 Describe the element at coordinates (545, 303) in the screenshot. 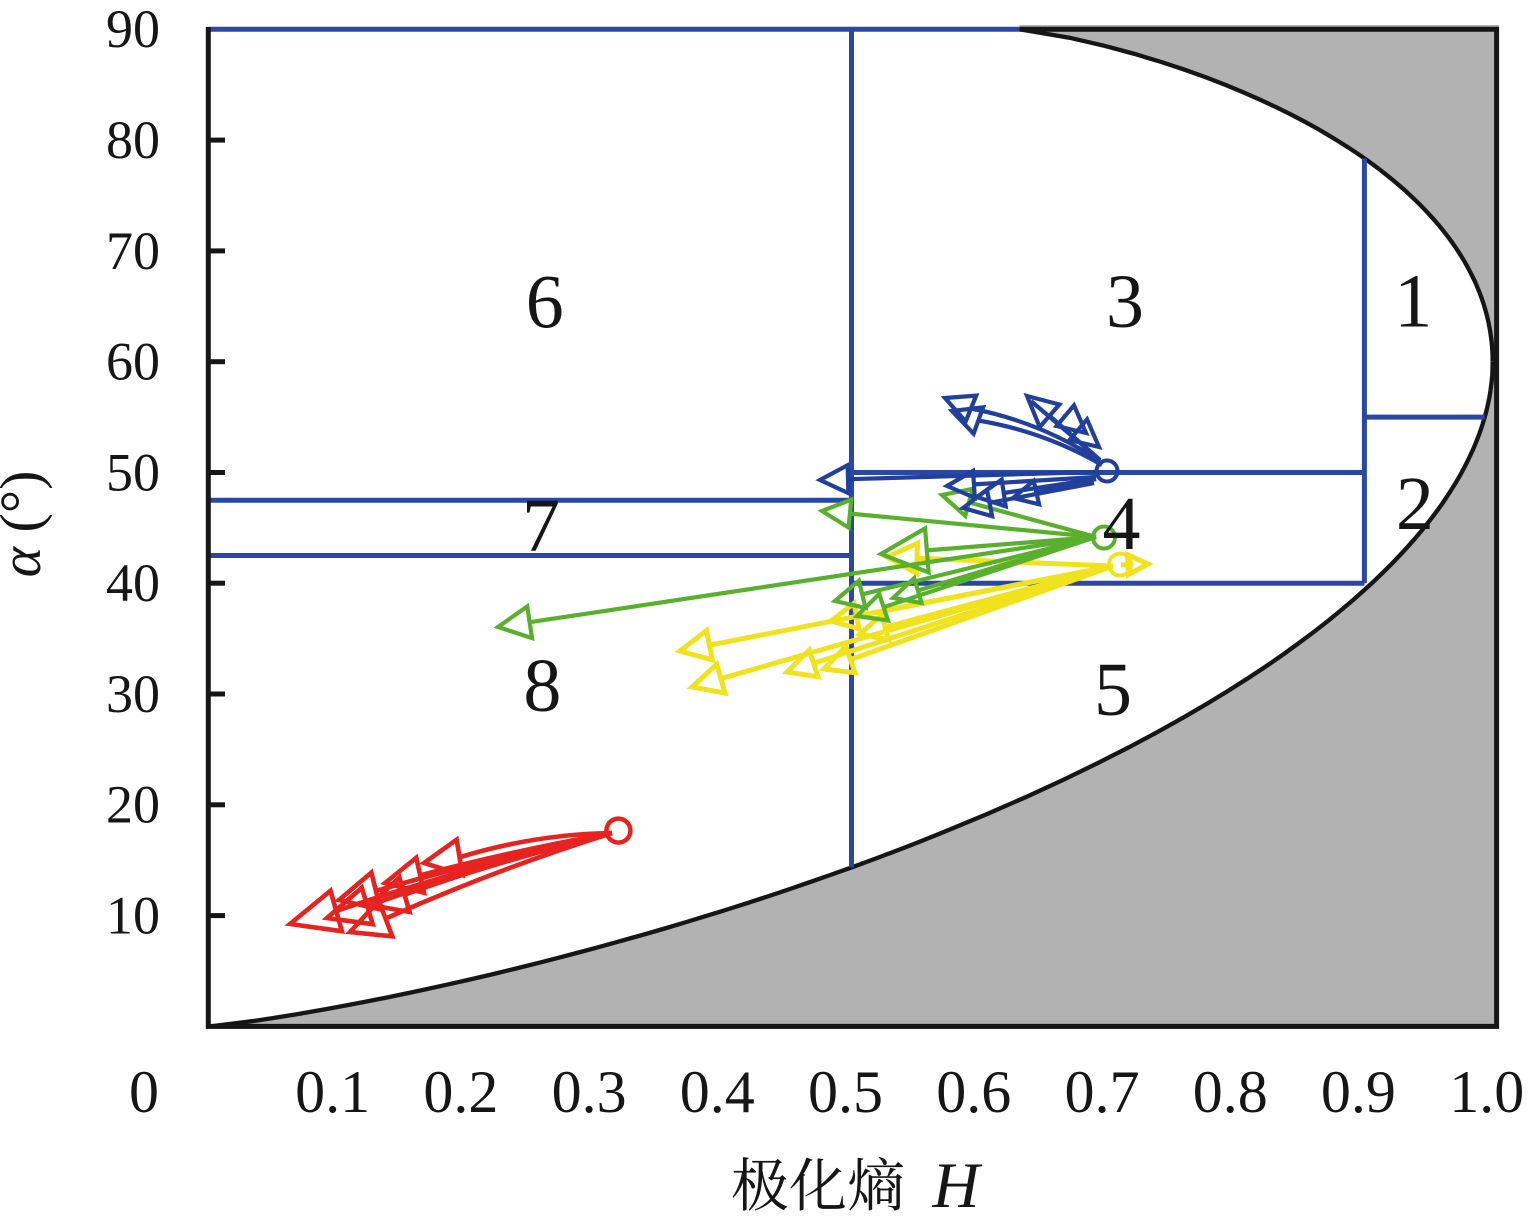

I see `svg-text: 6` at that location.